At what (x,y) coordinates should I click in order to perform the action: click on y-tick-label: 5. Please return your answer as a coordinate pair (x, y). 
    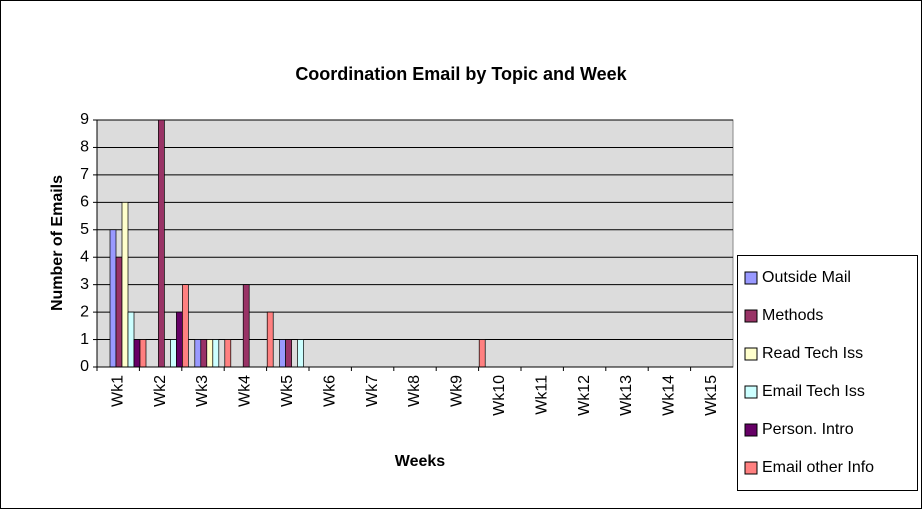
    Looking at the image, I should click on (84, 229).